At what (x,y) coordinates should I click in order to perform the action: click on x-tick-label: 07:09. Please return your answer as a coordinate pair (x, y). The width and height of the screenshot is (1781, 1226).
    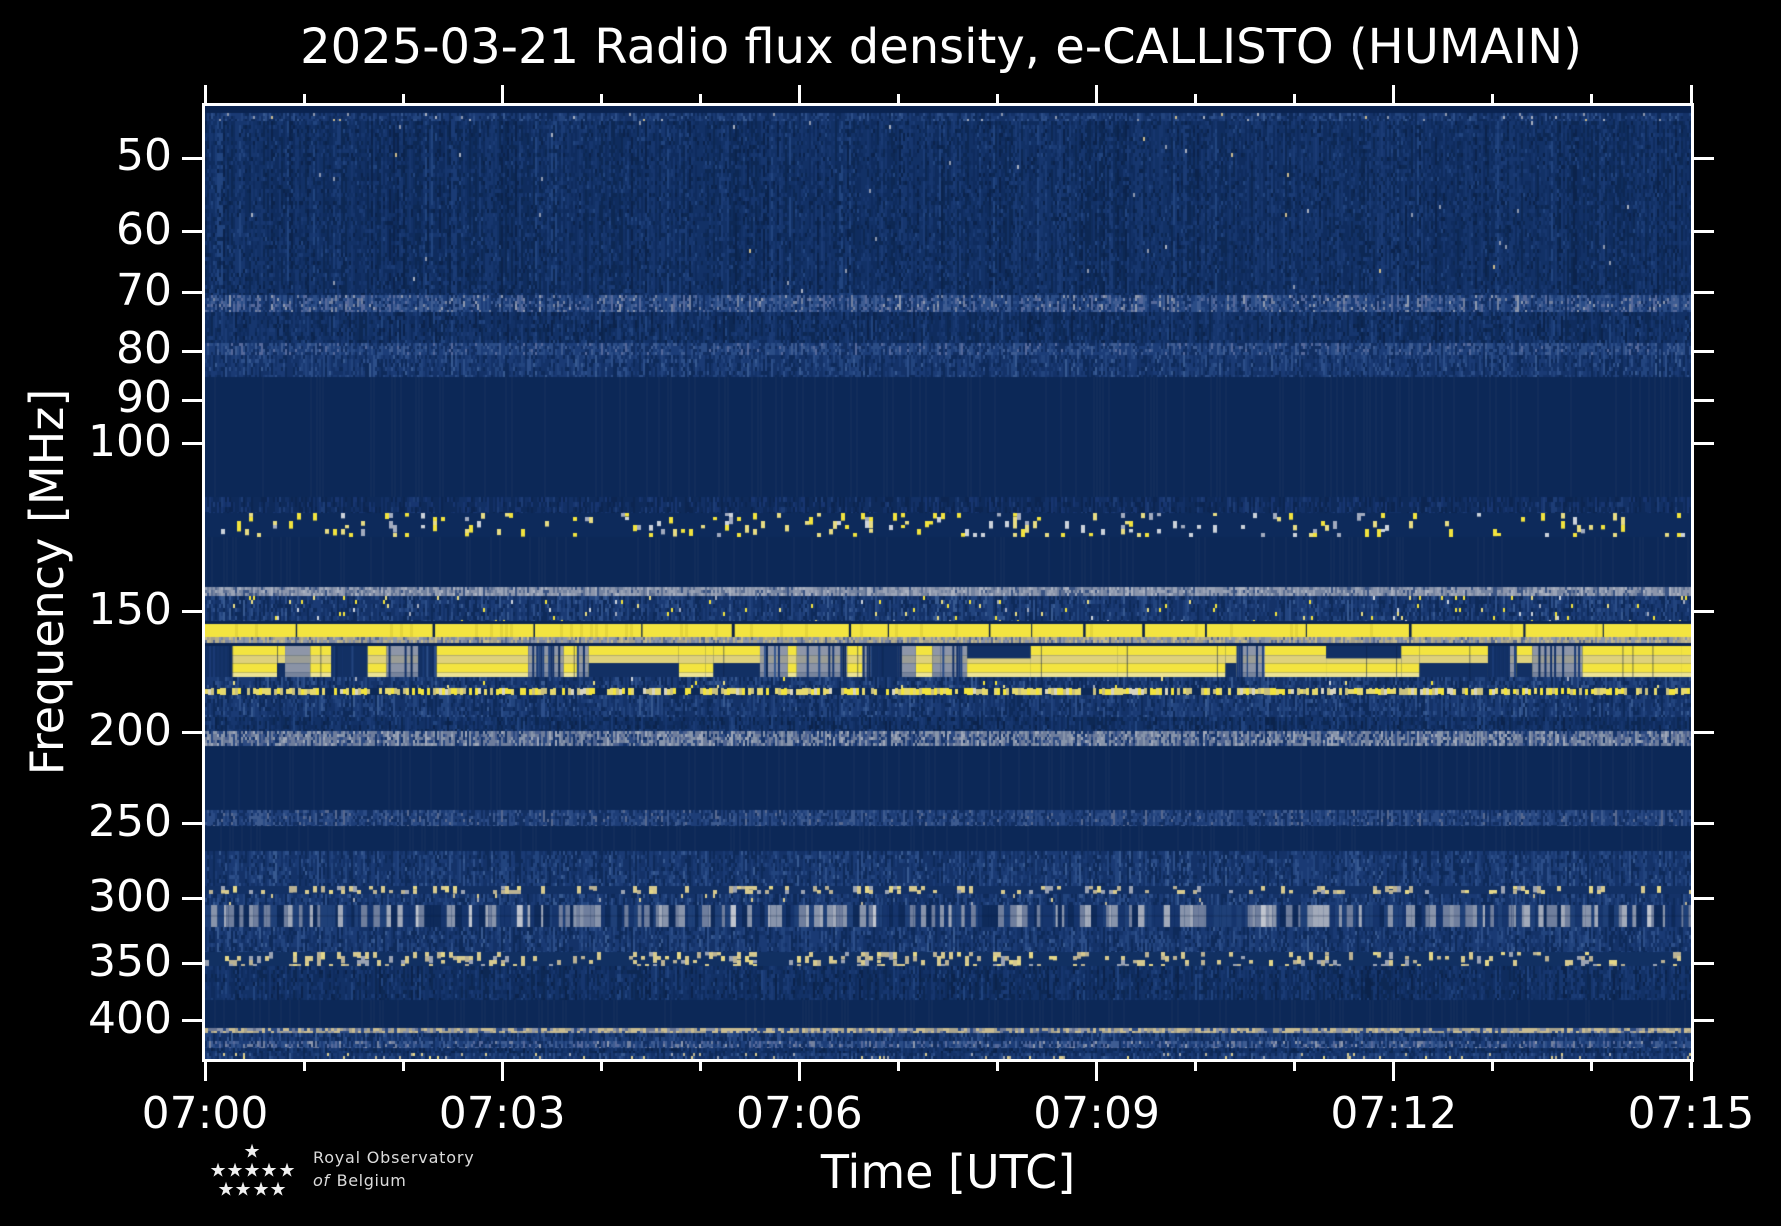
    Looking at the image, I should click on (1096, 1113).